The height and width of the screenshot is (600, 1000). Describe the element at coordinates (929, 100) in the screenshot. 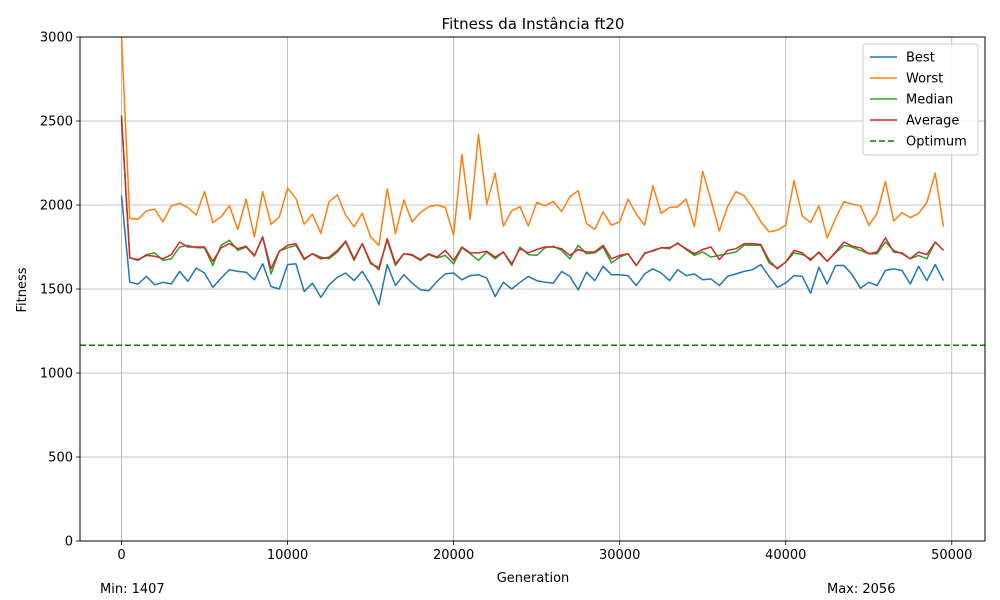

I see `legend-label-median: Median` at that location.